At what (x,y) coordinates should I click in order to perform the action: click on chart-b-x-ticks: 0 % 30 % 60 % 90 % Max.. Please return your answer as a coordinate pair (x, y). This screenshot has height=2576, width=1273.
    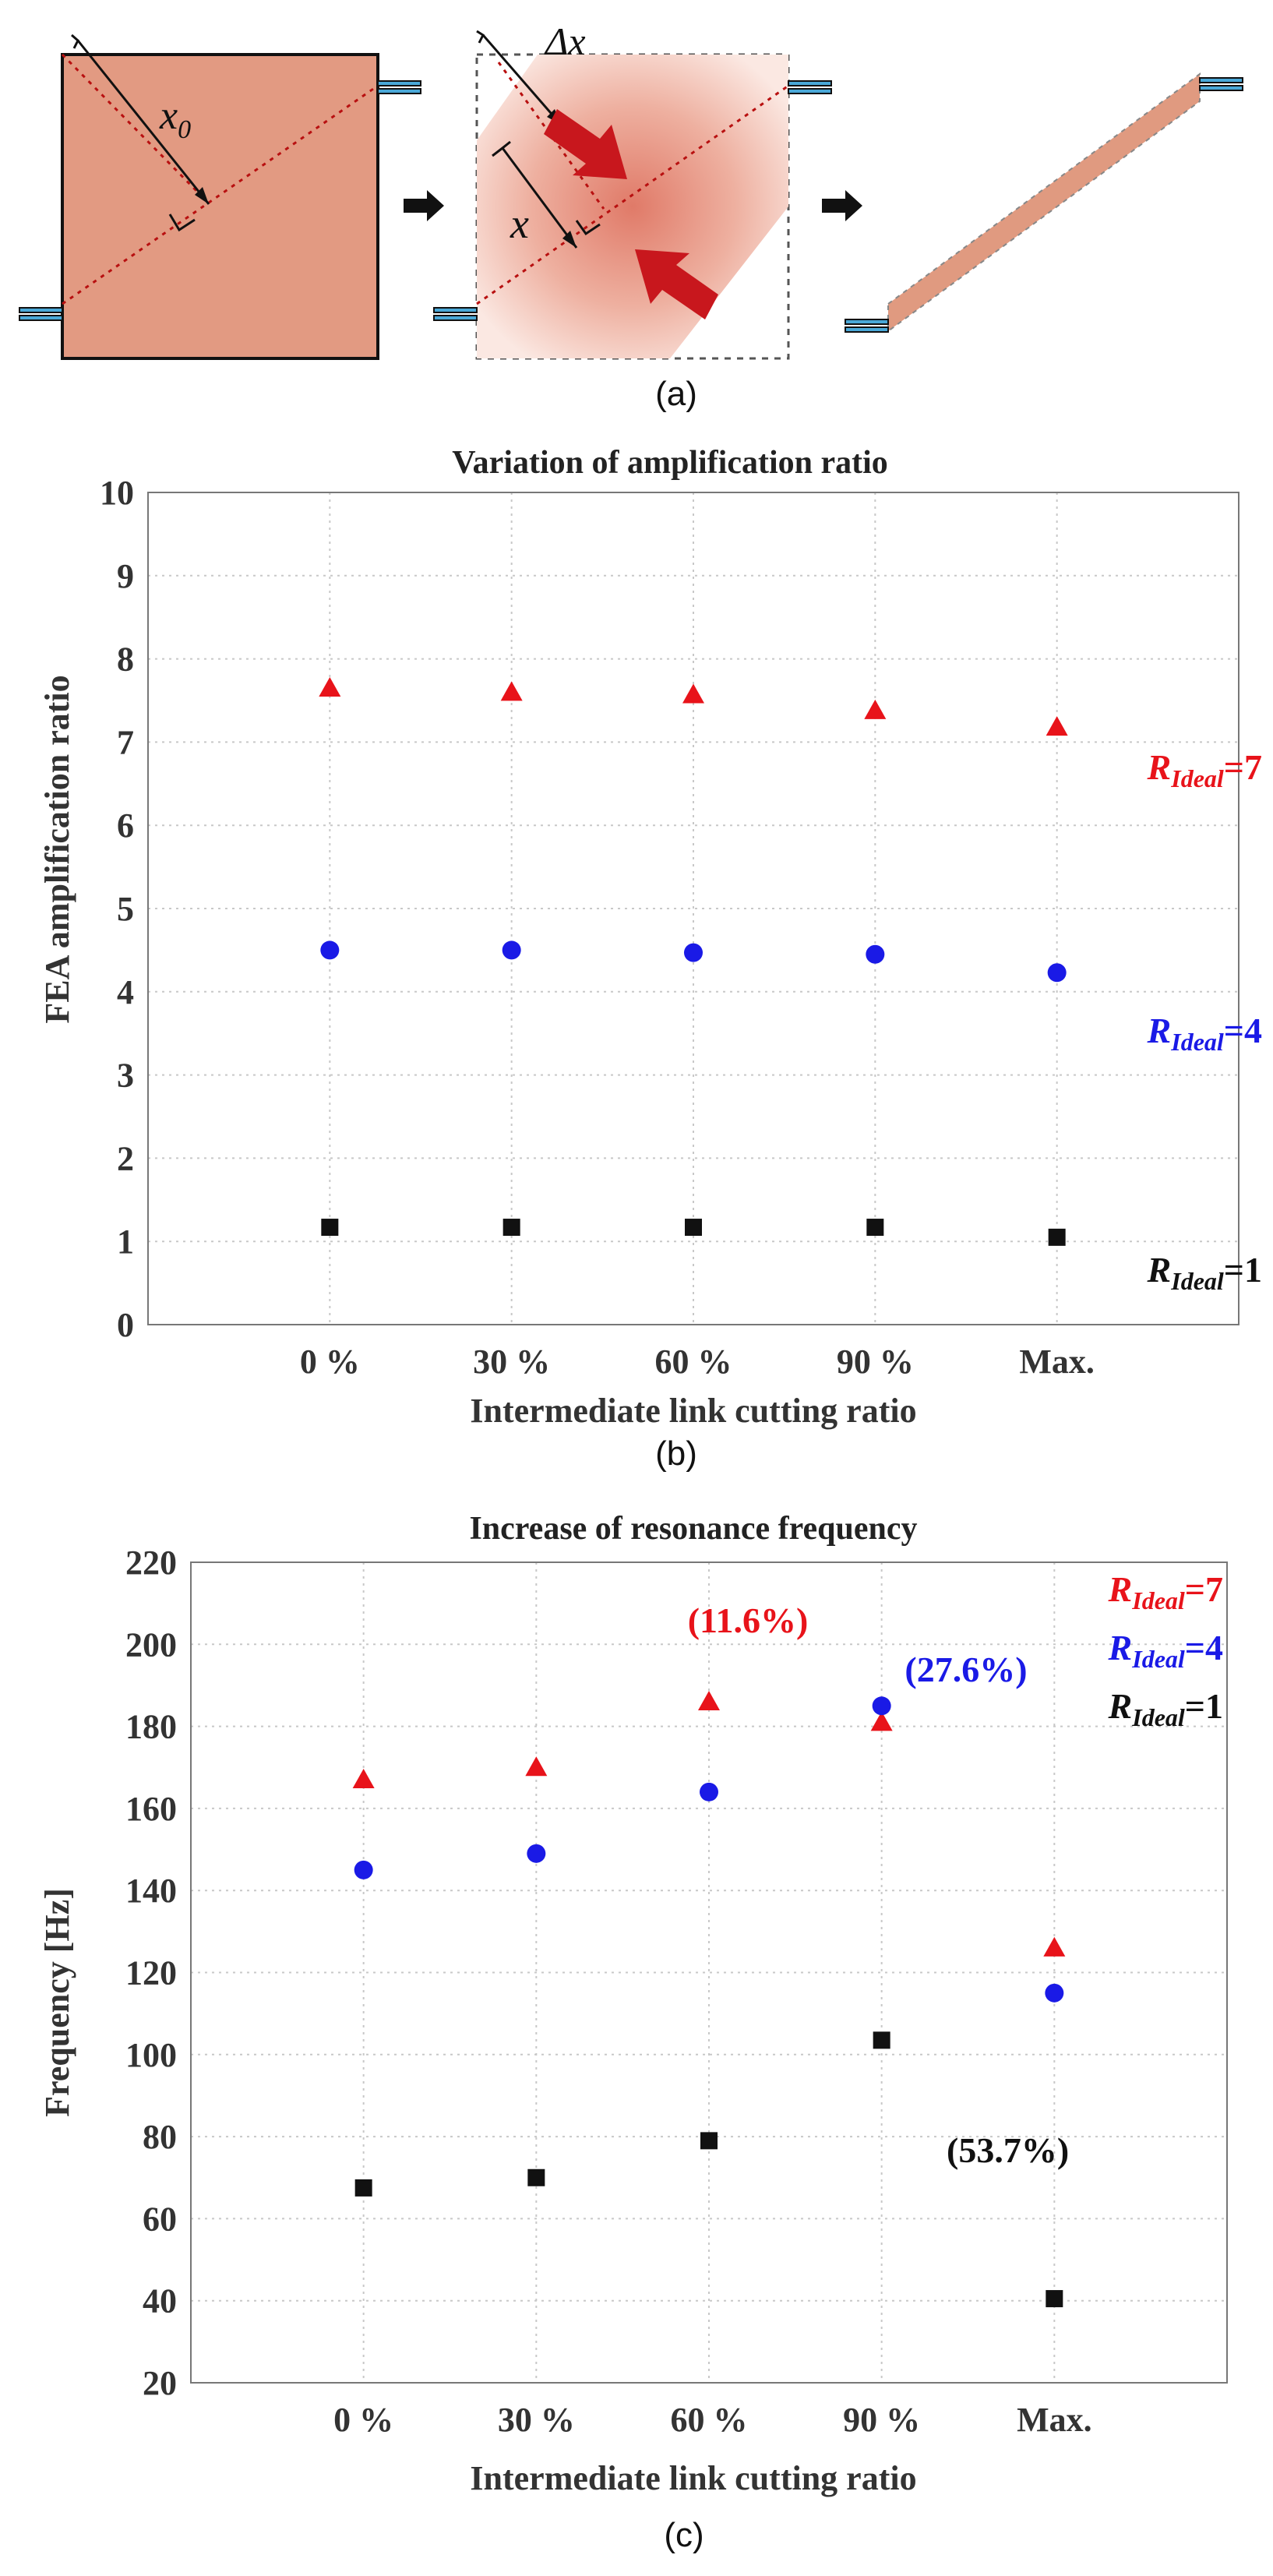
    Looking at the image, I should click on (697, 1362).